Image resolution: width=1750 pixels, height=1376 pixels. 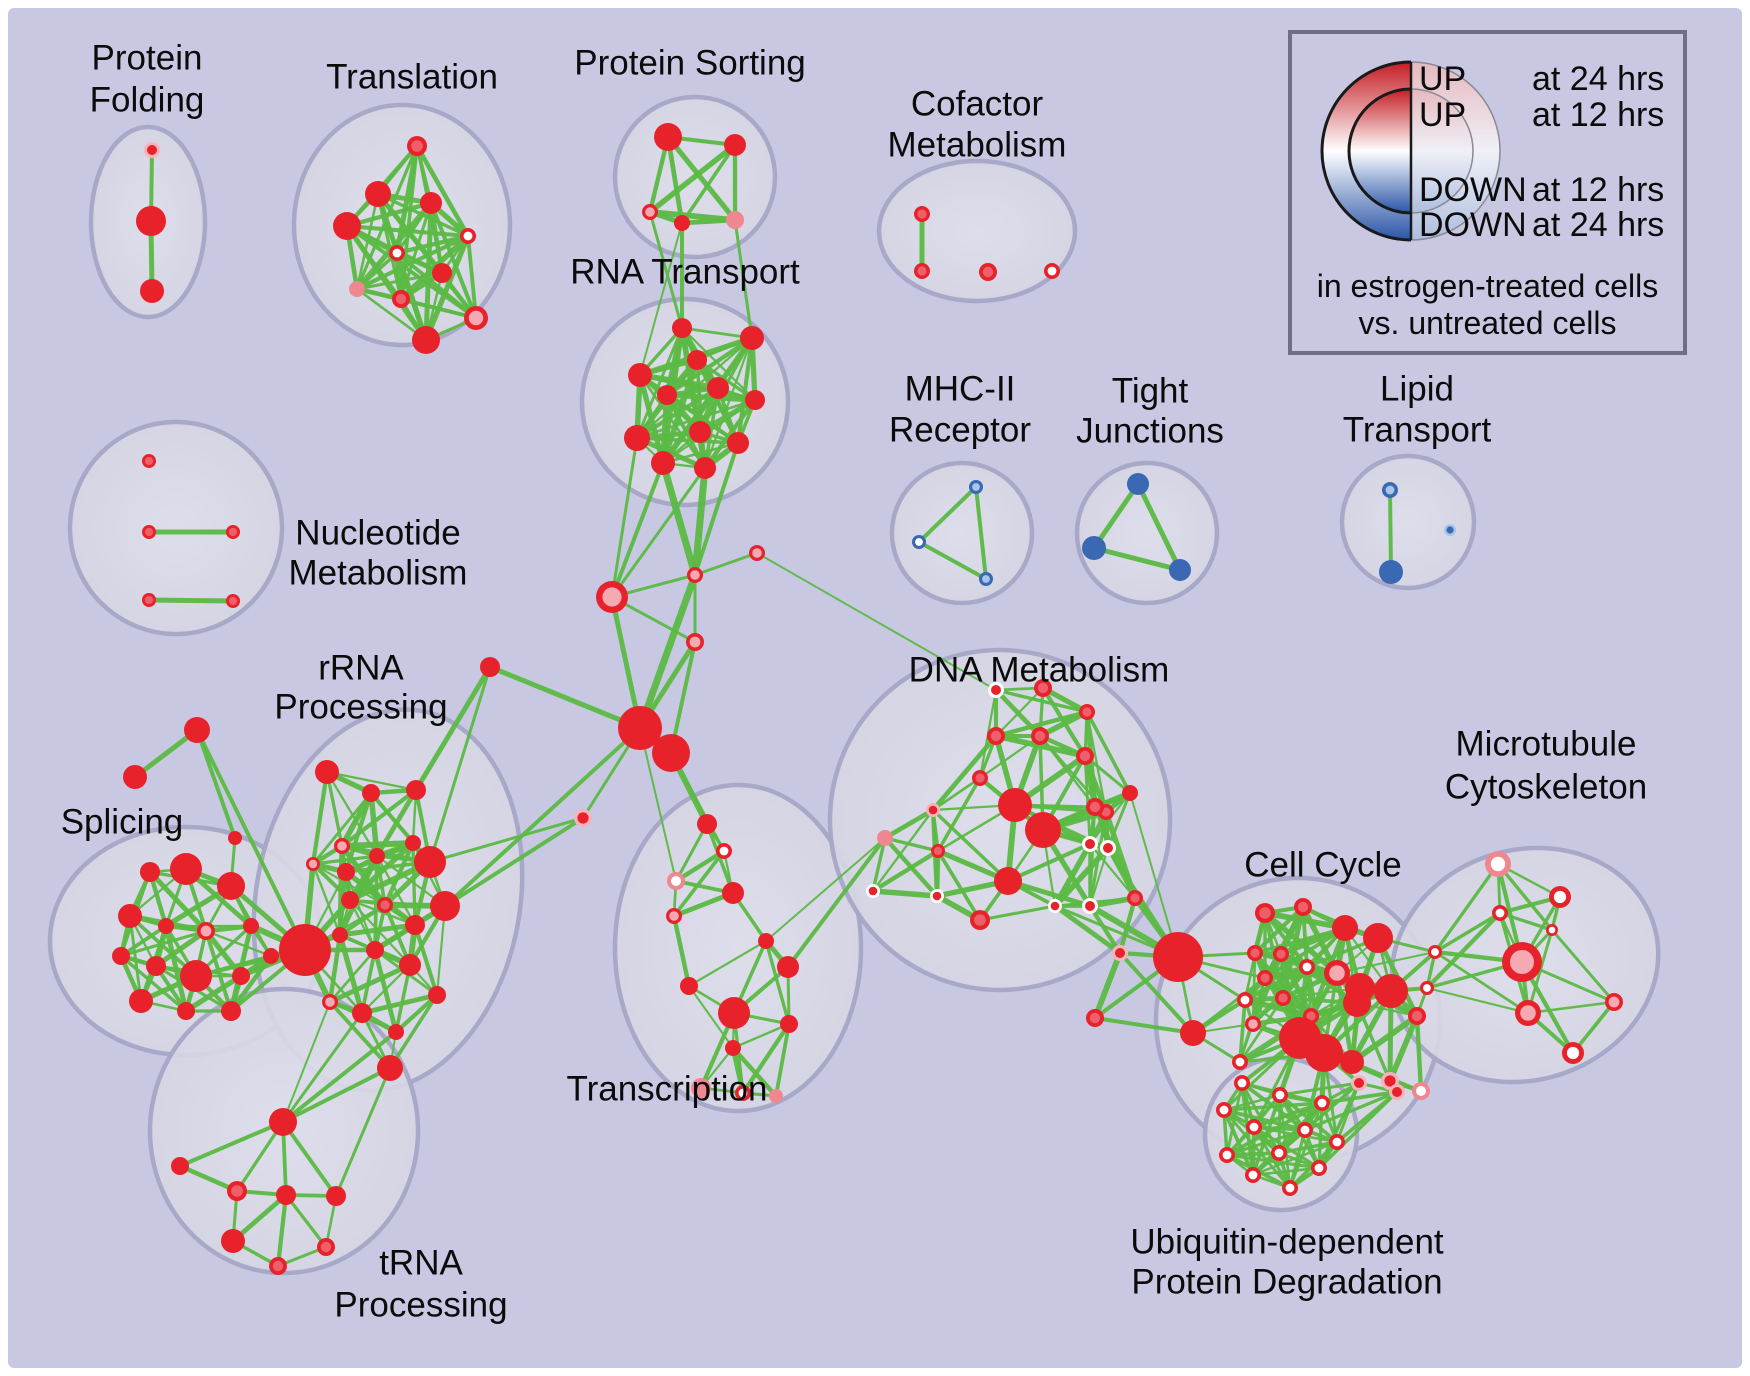 I want to click on cluster-label-mhc-ii-receptor: Receptor, so click(x=960, y=430).